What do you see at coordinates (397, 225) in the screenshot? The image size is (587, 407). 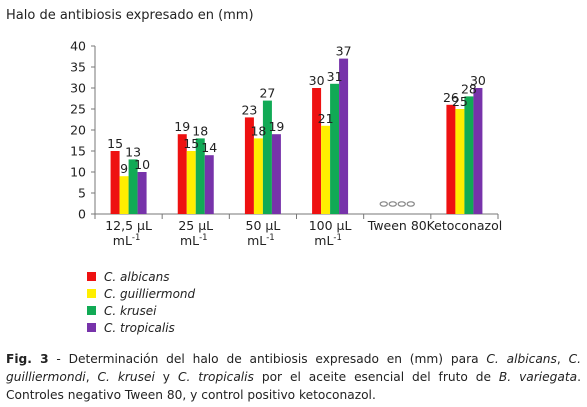 I see `x-tick-label: Tween 80` at bounding box center [397, 225].